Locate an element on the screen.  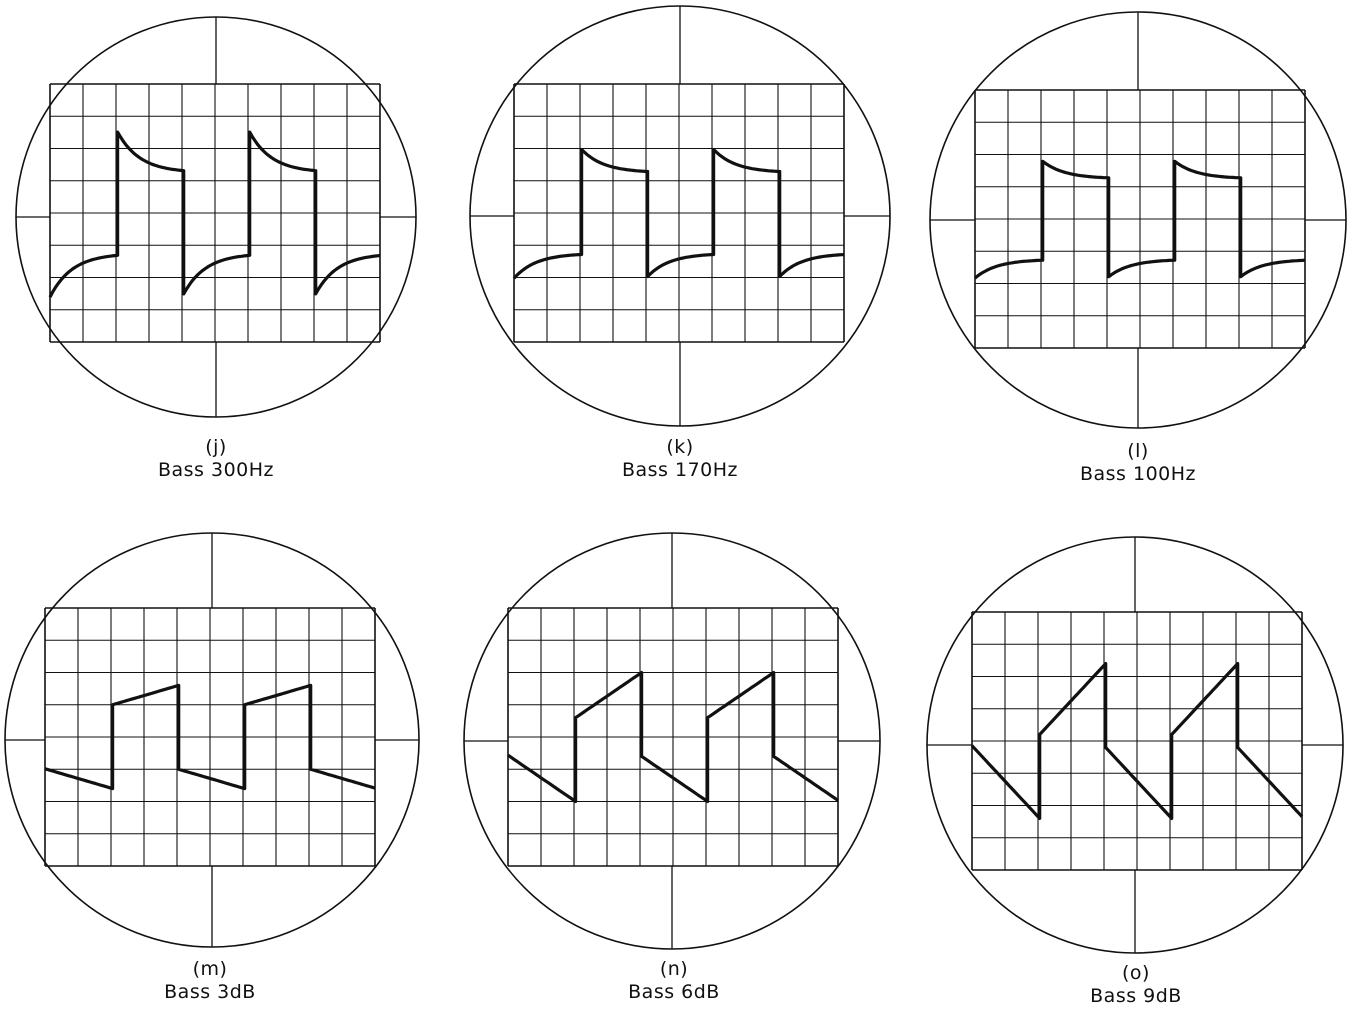
scope-panel-o is located at coordinates (1135, 745).